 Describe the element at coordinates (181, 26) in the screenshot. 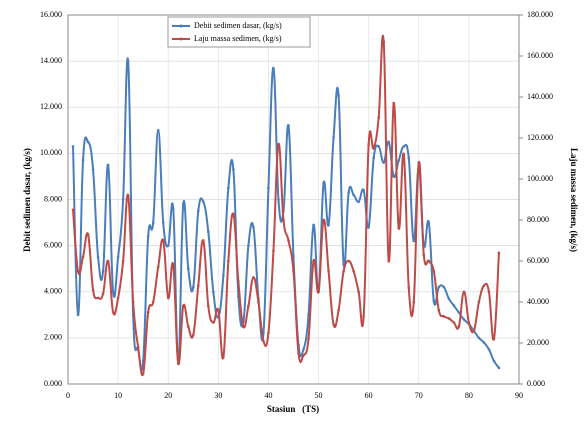

I see `legend-marker` at that location.